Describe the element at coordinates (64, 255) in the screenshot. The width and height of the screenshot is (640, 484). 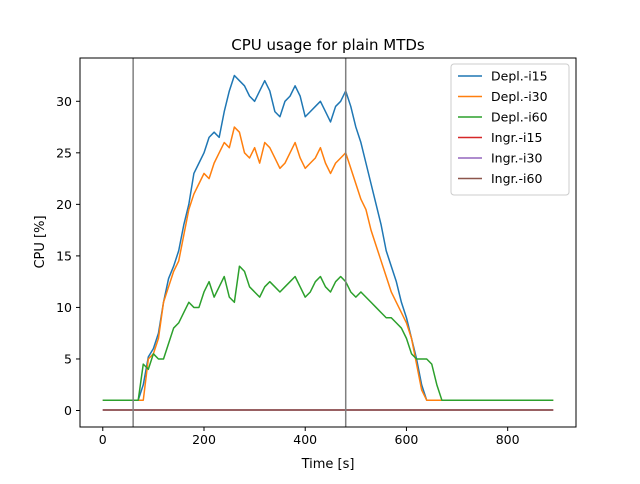
I see `y-tick-label: 15` at that location.